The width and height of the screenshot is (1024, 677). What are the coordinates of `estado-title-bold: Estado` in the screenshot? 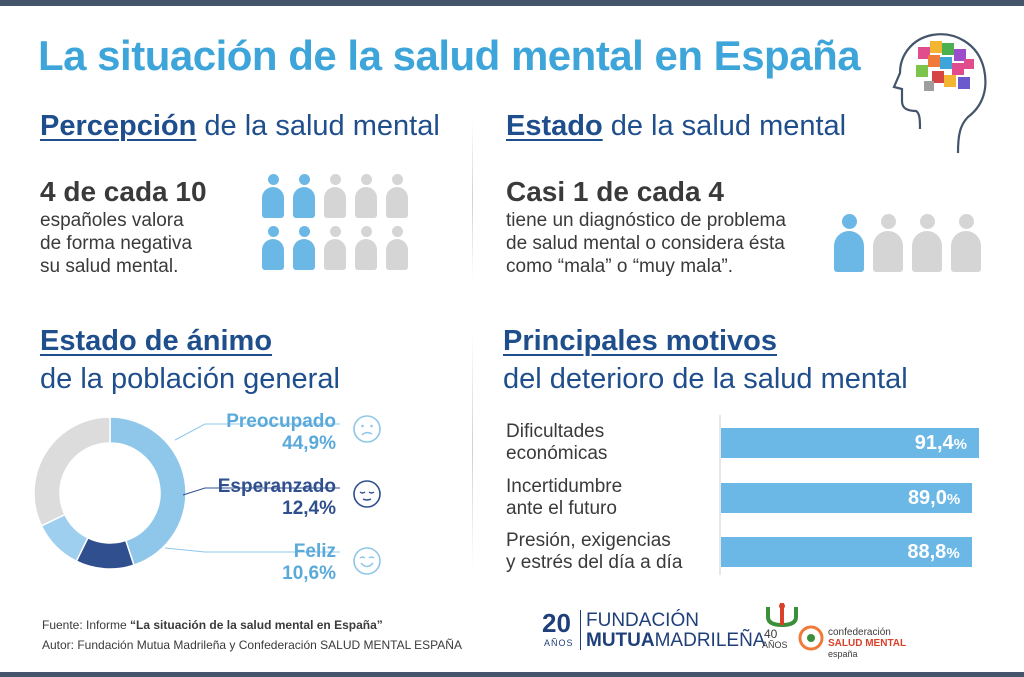 It's located at (554, 126).